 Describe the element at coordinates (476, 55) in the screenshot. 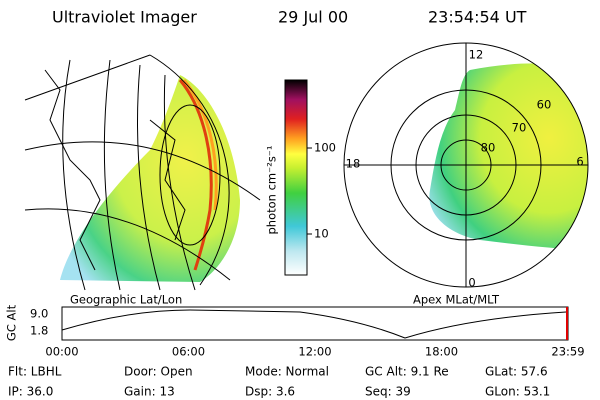

I see `mlt-label: 12` at that location.